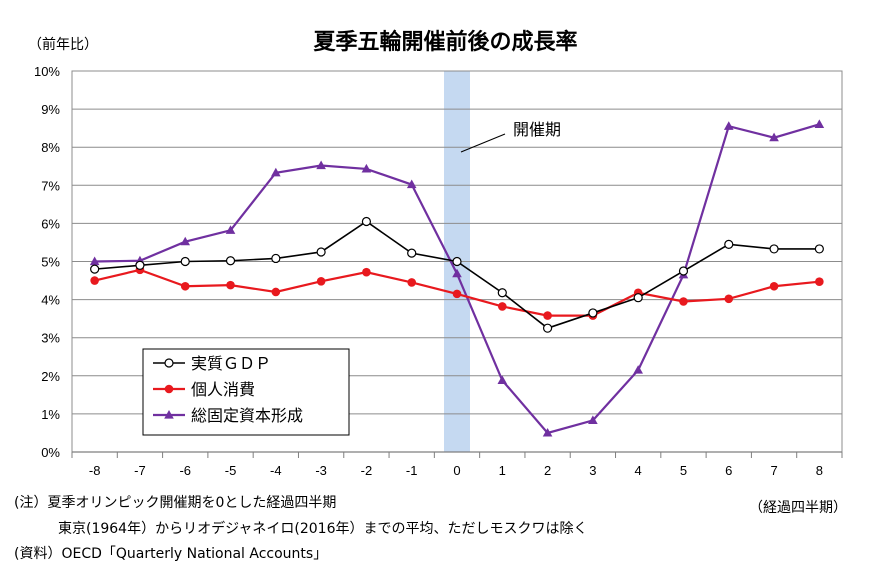 This screenshot has height=579, width=891. Describe the element at coordinates (483, 143) in the screenshot. I see `annotation-leader-line` at that location.